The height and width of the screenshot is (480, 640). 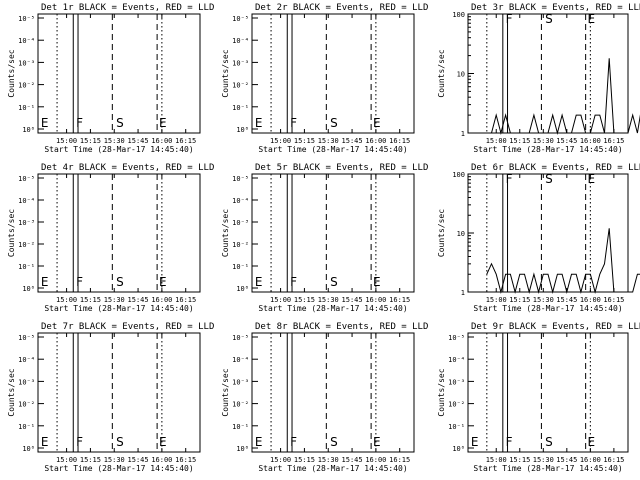 What do you see at coordinates (555, 168) in the screenshot?
I see `panel-title: Det 6r BLACK = Events, RED = LLD` at bounding box center [555, 168].